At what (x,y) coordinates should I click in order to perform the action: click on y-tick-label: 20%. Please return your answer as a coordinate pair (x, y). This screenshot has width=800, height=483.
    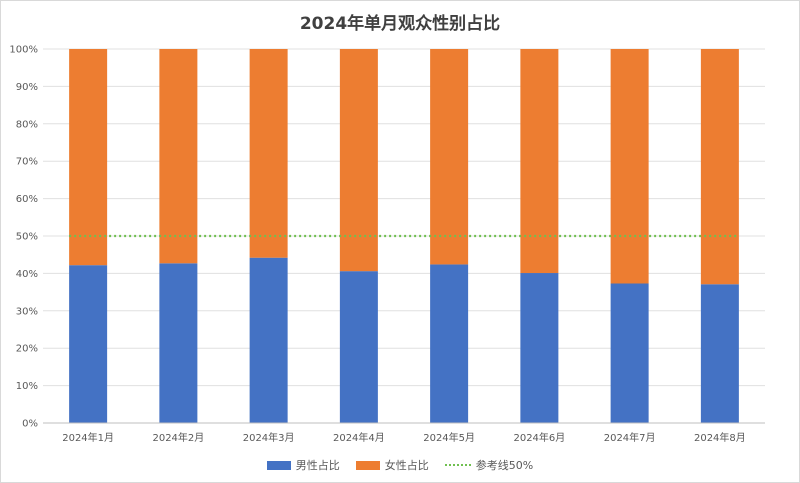
    Looking at the image, I should click on (27, 349).